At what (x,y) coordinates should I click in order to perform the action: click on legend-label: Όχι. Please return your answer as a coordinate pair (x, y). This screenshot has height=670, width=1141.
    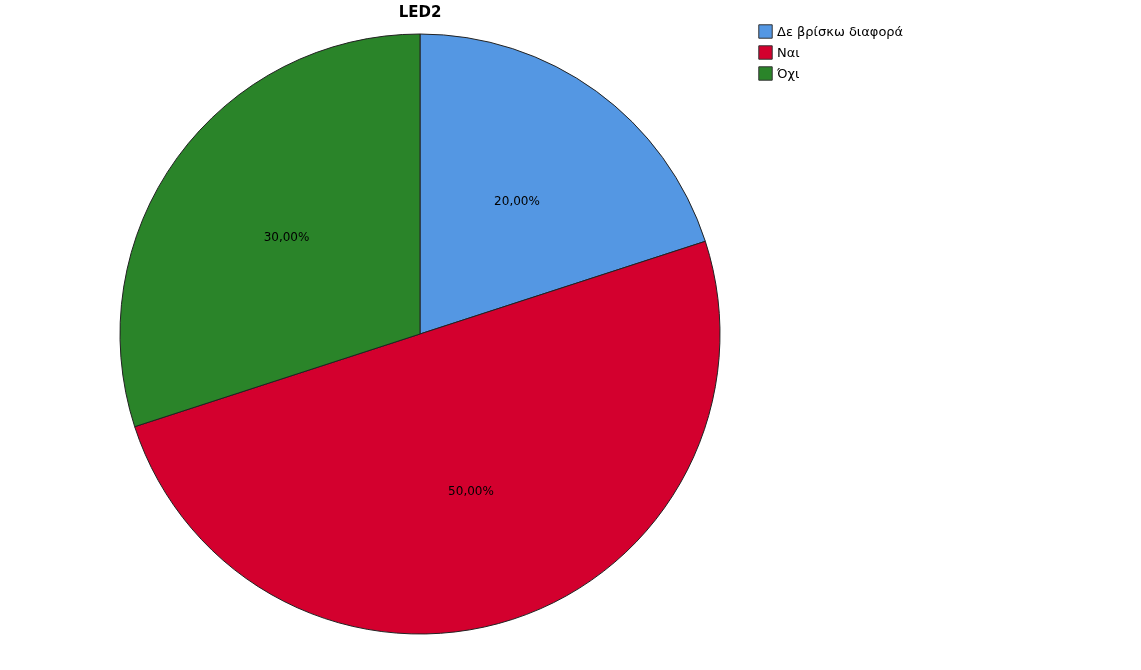
    Looking at the image, I should click on (788, 73).